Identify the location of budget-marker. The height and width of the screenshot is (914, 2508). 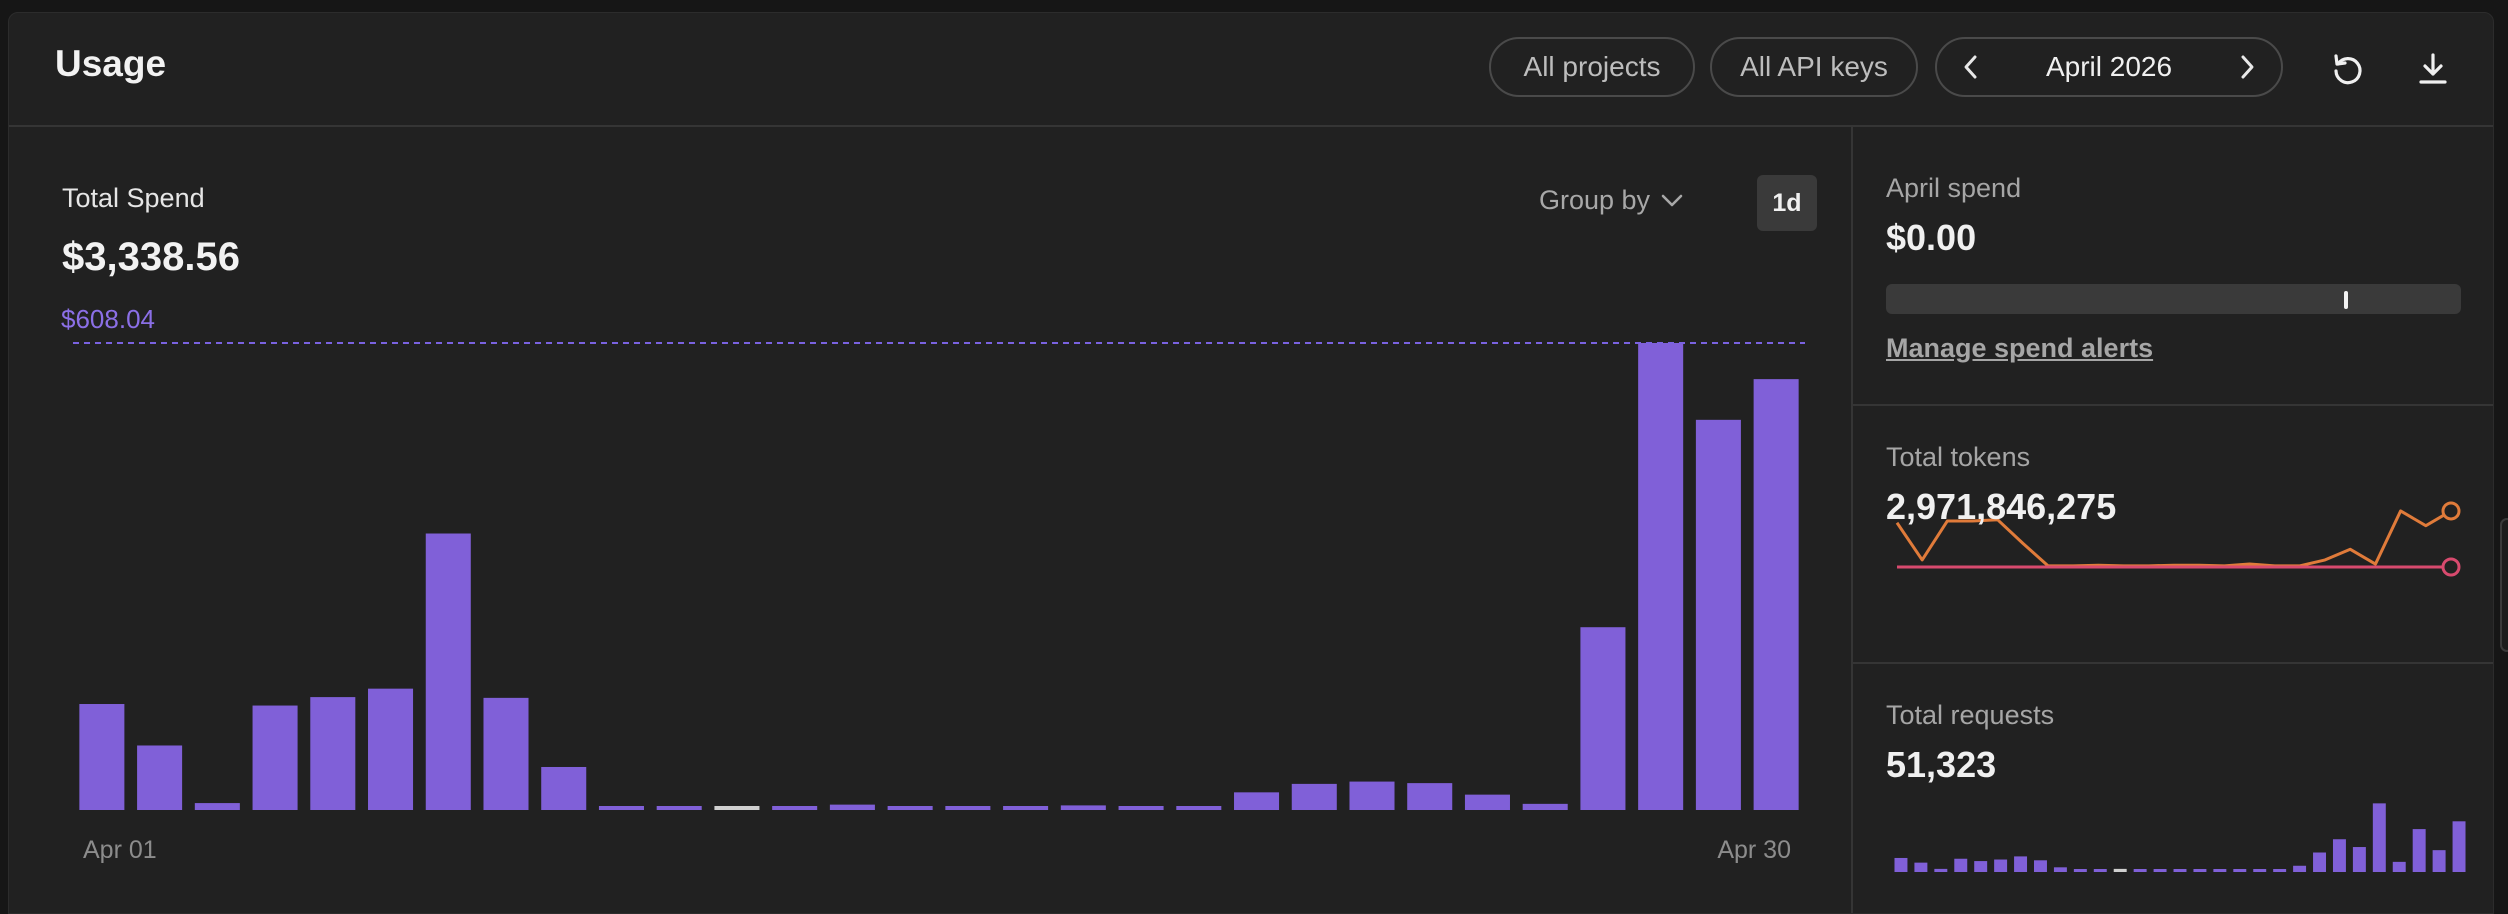
(2346, 300).